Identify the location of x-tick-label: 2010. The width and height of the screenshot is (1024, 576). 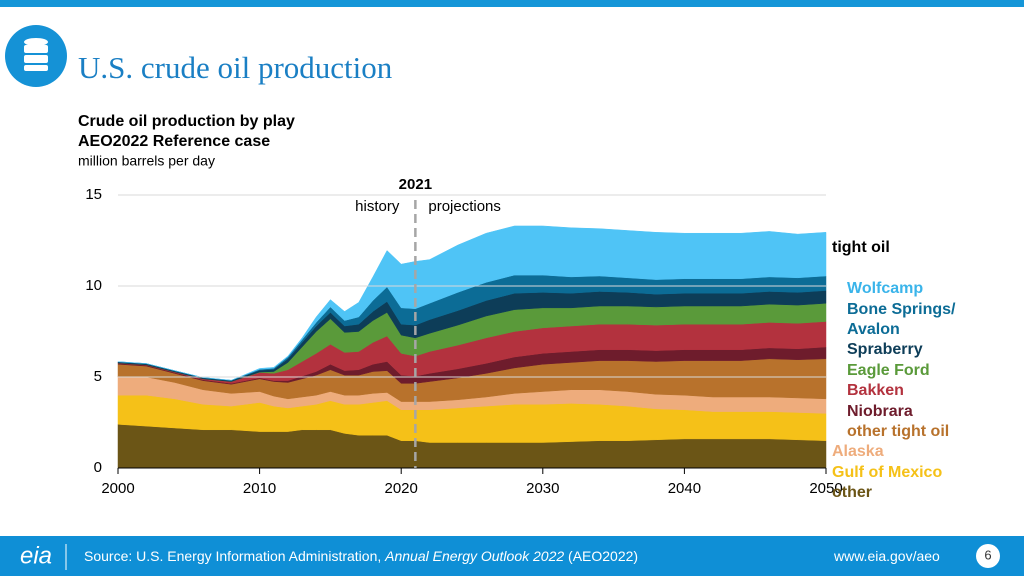
(259, 488).